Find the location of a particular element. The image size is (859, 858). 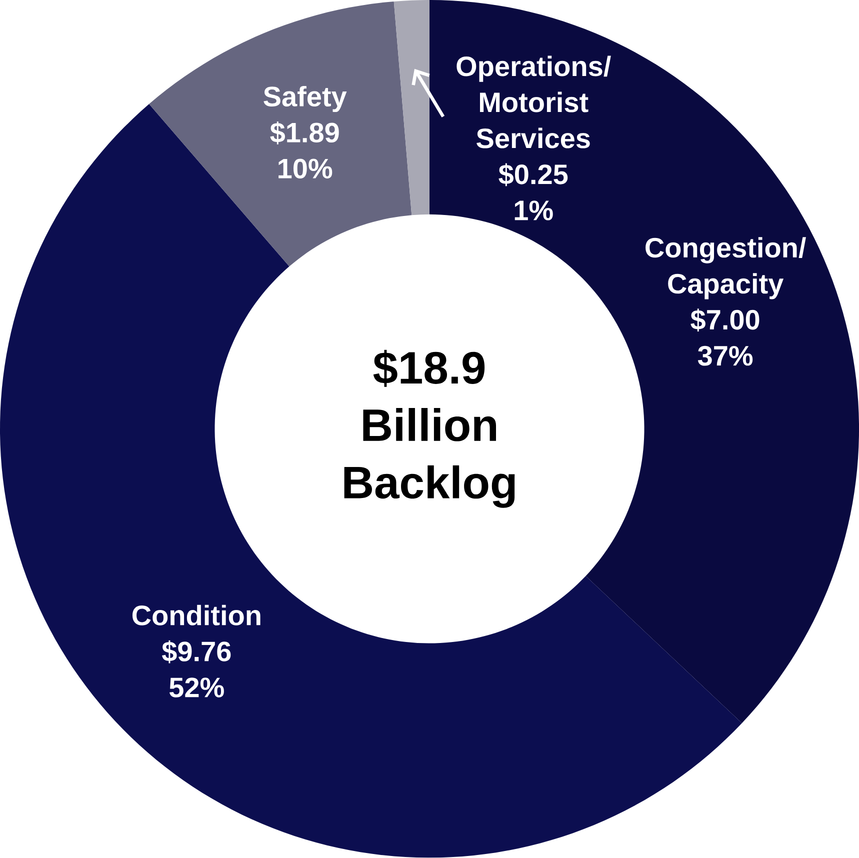

text: 37% is located at coordinates (725, 356).